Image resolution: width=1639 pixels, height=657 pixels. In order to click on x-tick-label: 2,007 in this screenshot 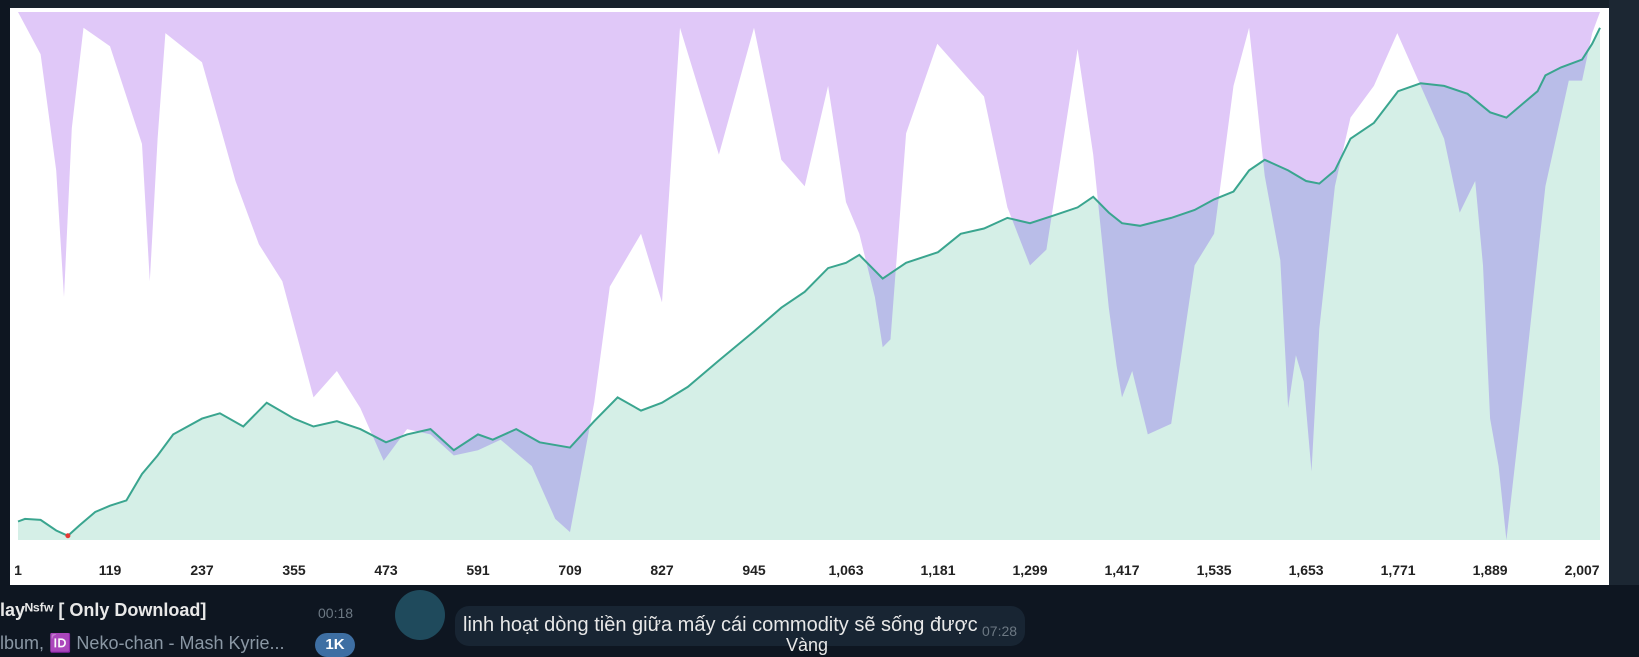, I will do `click(1582, 570)`.